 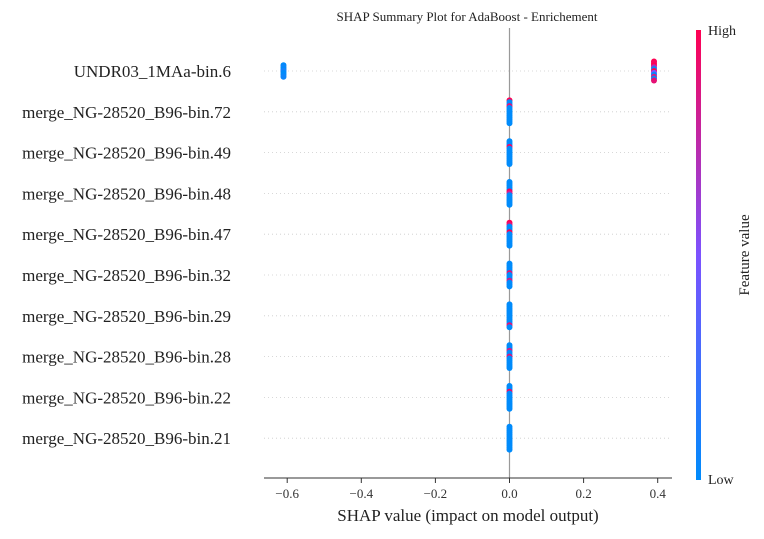 I want to click on x-axis-ticks: −0.6 −0.4 −0.2 0.0 0.2 0.4, so click(x=470, y=489).